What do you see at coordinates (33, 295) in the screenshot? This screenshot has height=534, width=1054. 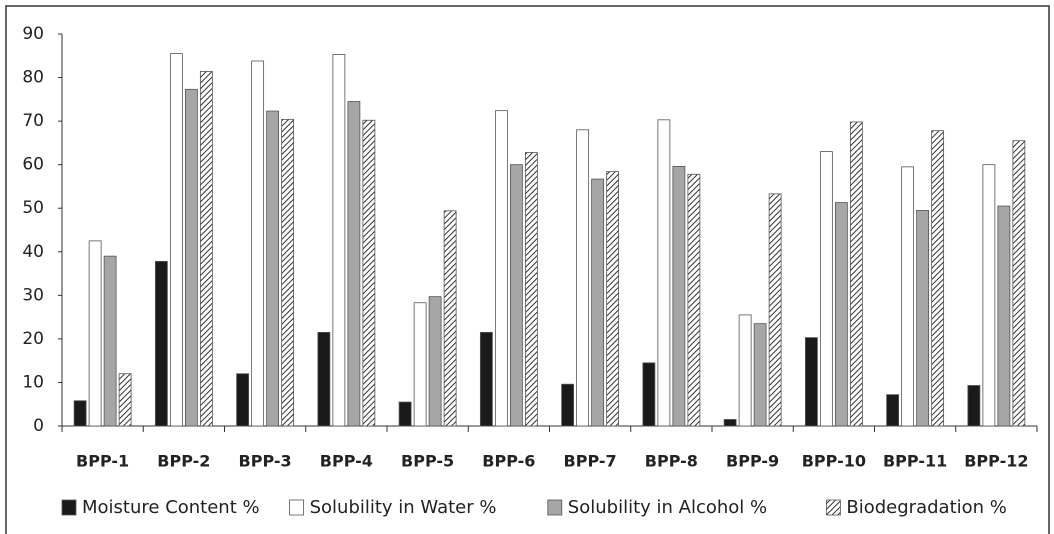 I see `y-tick-label: 30` at bounding box center [33, 295].